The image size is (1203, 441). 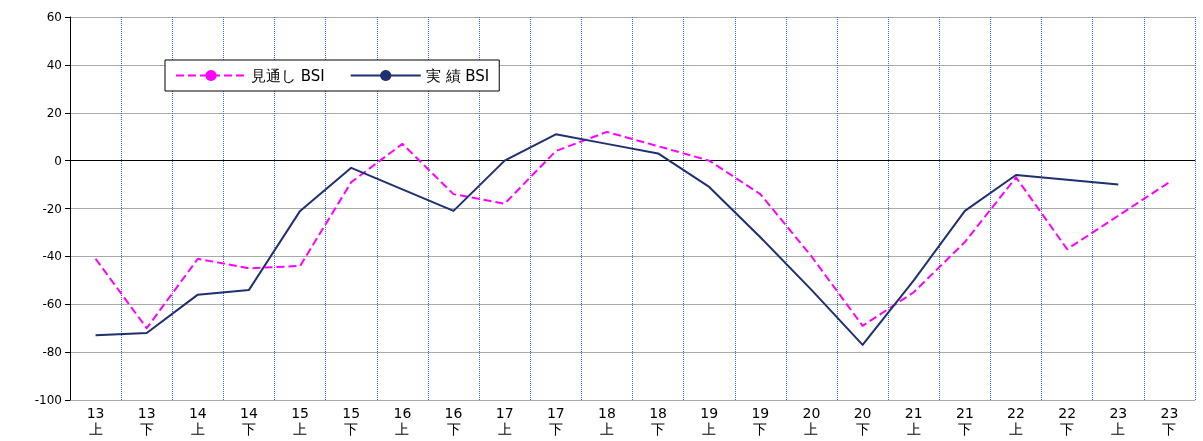 I want to click on x-tick-label: 20 上, so click(x=811, y=421).